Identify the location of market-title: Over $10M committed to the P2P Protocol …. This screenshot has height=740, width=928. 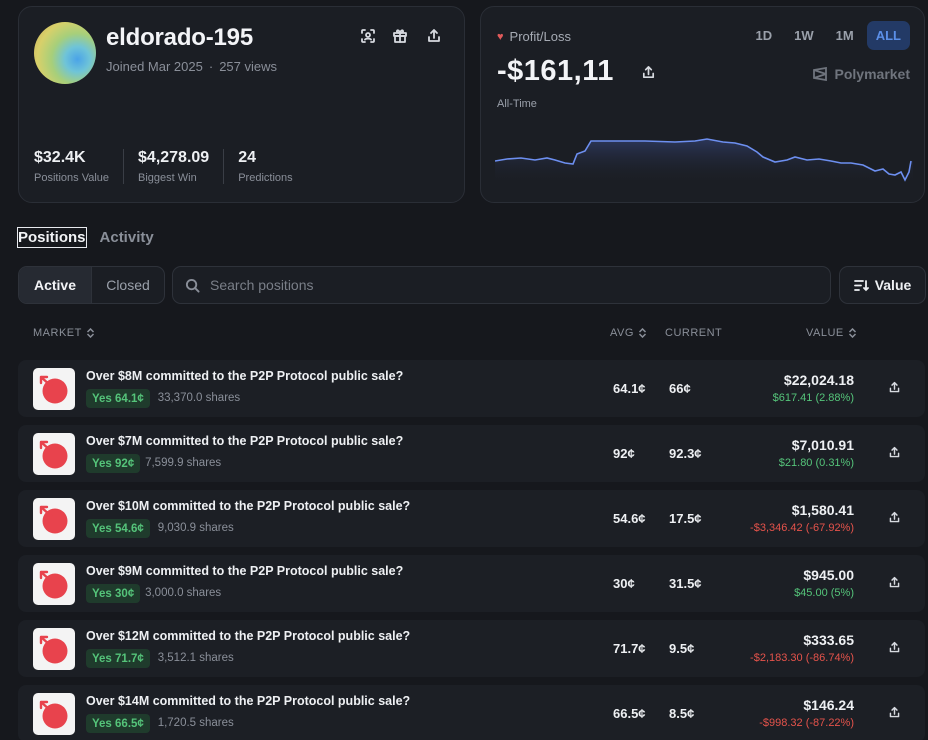
(248, 506).